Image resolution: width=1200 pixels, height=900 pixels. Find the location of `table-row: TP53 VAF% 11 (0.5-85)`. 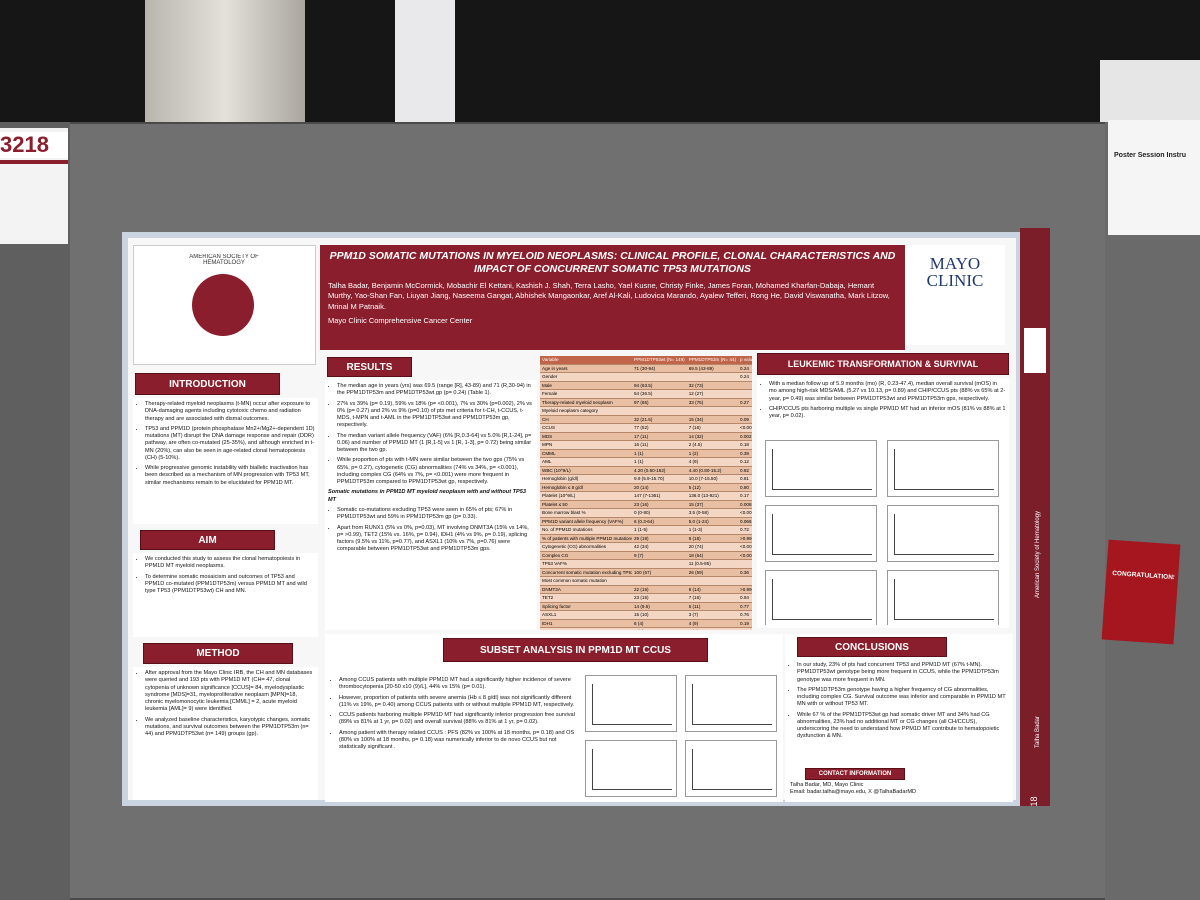

table-row: TP53 VAF% 11 (0.5-85) is located at coordinates (646, 564).